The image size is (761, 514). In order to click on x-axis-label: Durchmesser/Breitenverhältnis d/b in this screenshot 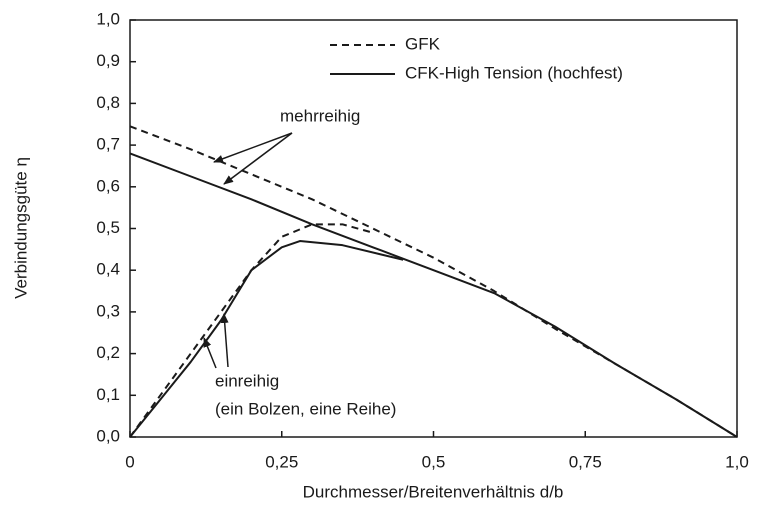, I will do `click(433, 491)`.